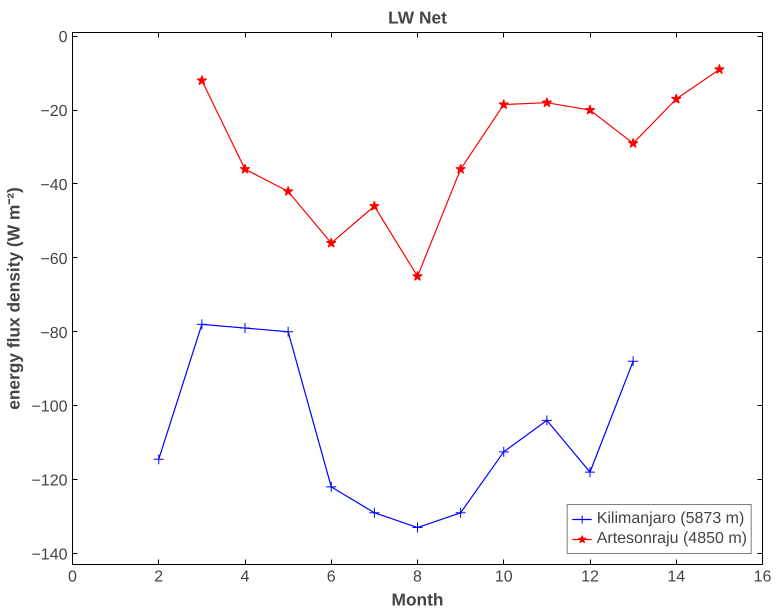  I want to click on y-axis-title: energy flux density (W m⁻²), so click(13, 298).